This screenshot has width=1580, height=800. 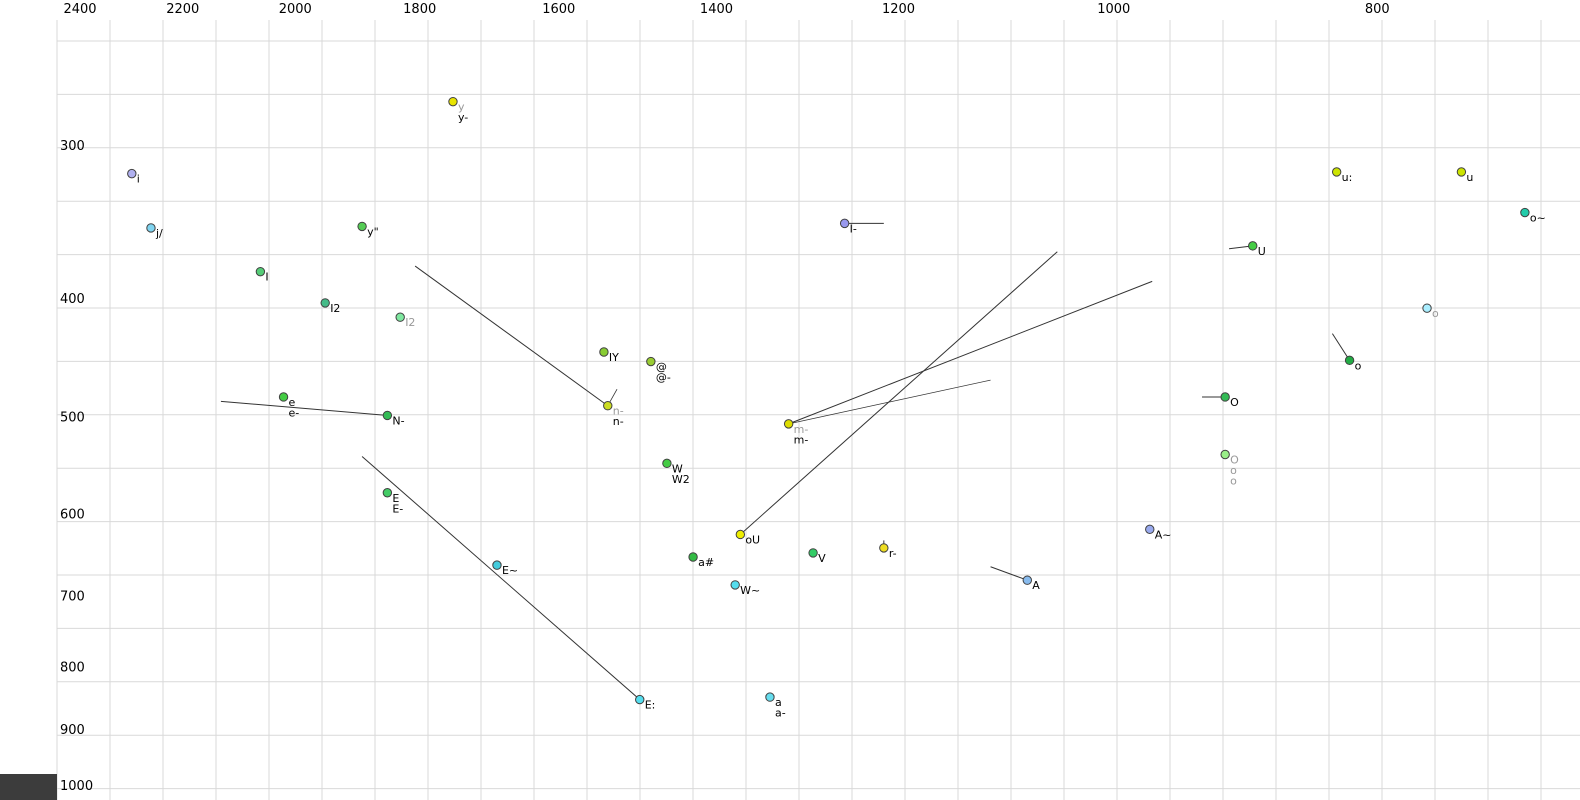 I want to click on vowel-label: I-, so click(x=853, y=228).